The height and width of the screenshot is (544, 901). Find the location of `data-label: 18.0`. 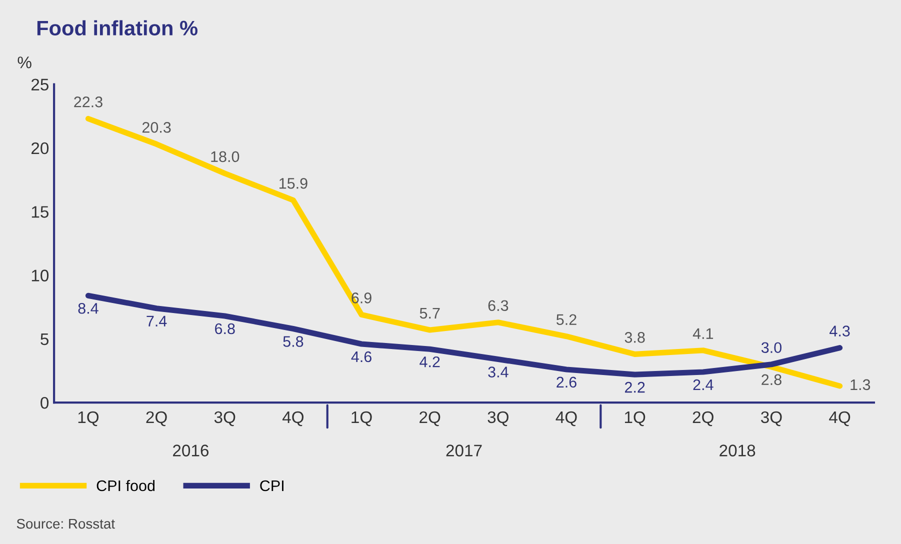

data-label: 18.0 is located at coordinates (225, 156).